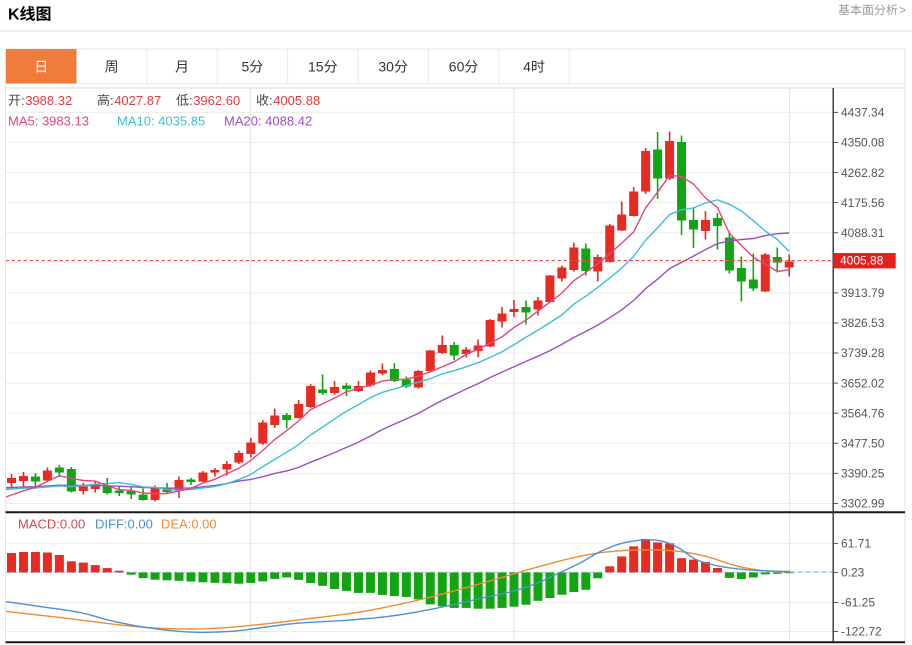 Image resolution: width=912 pixels, height=645 pixels. I want to click on svg-text: 4437.34, so click(863, 113).